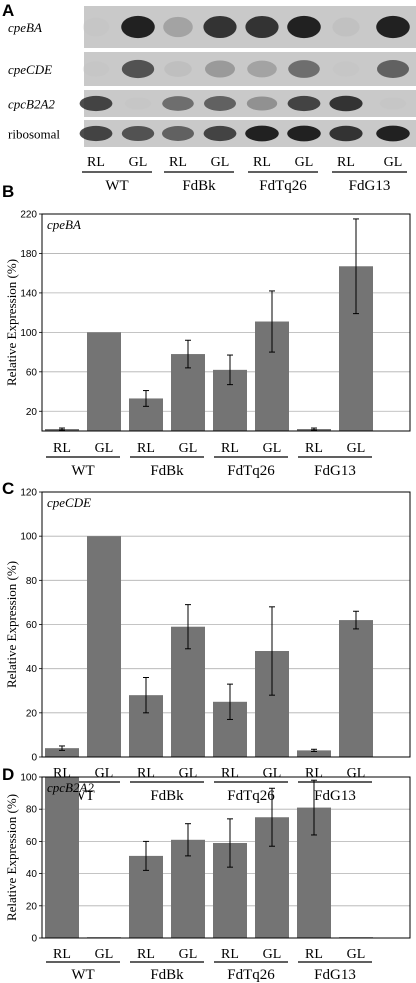  I want to click on blot-strain-label: FdG13, so click(370, 186).